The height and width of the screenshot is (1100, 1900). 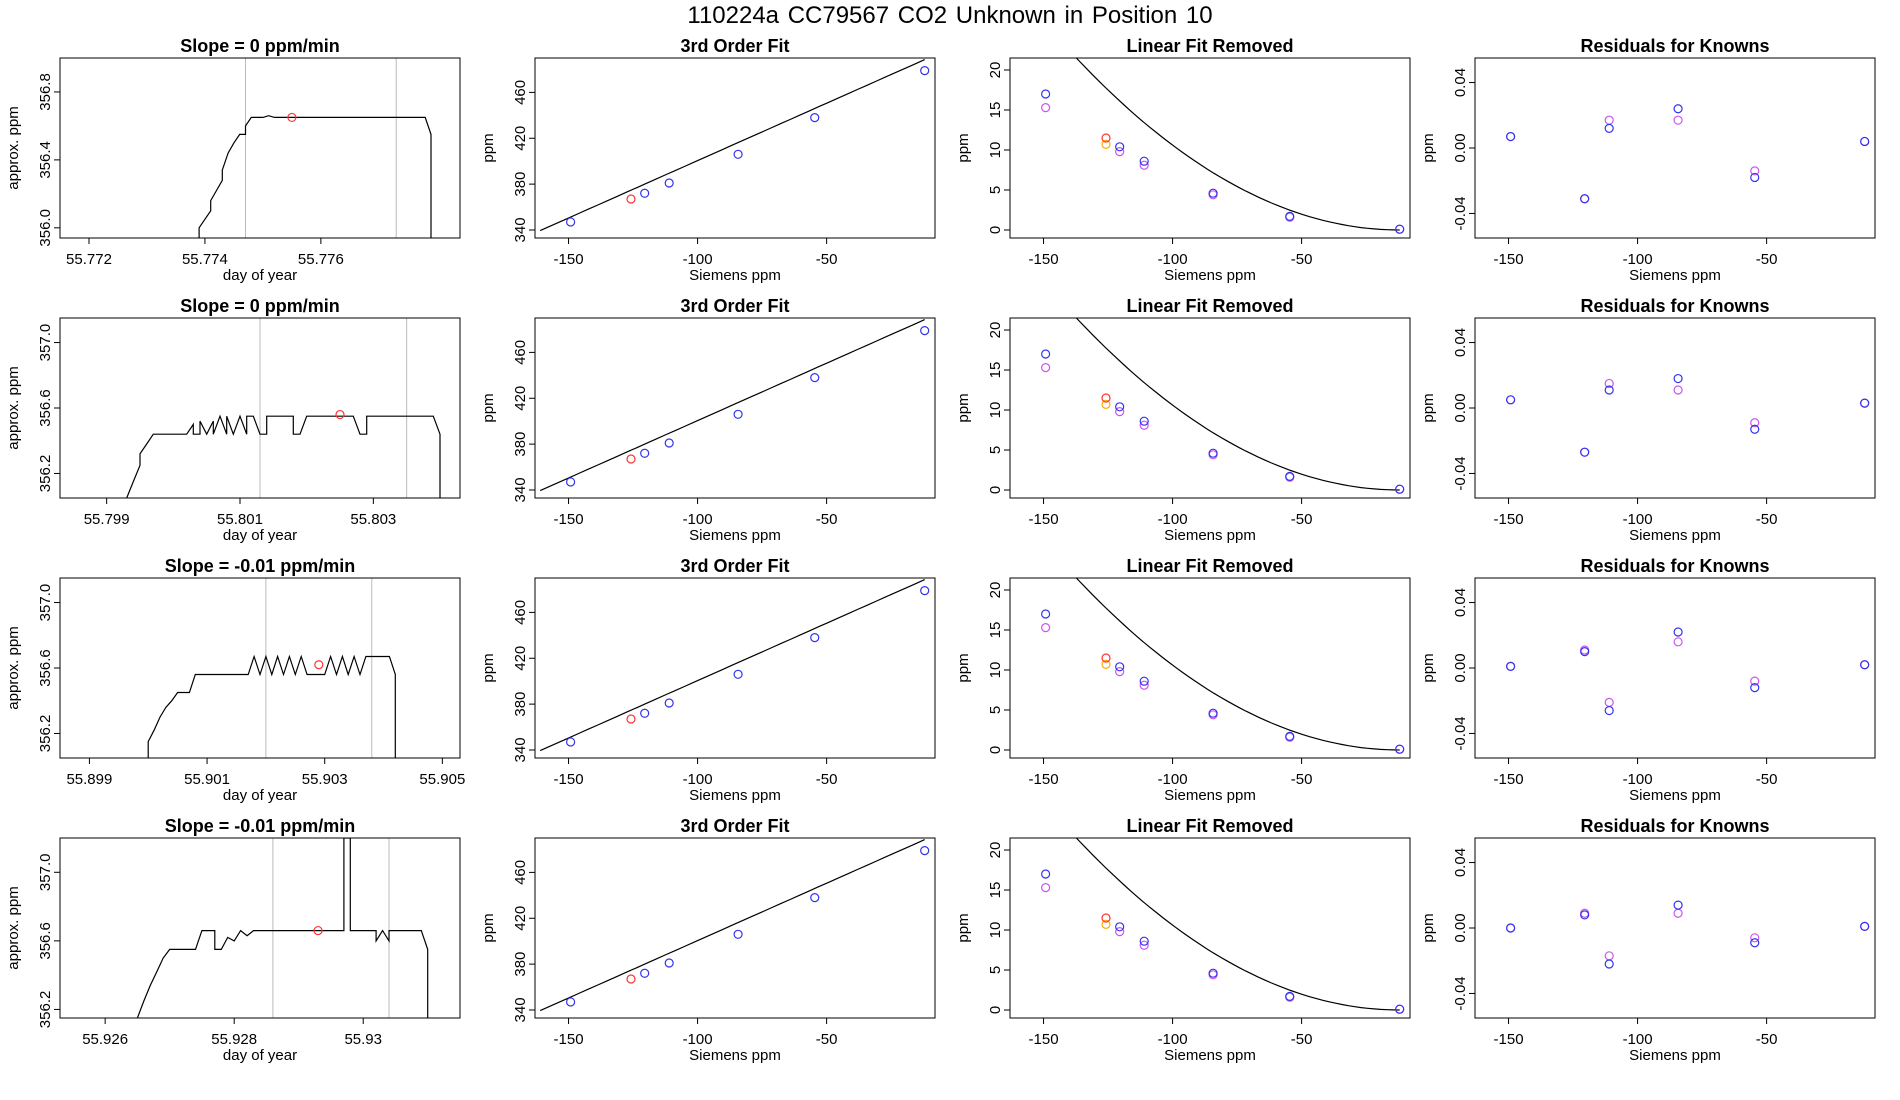 I want to click on x-tick-label: 55.905, so click(x=442, y=779).